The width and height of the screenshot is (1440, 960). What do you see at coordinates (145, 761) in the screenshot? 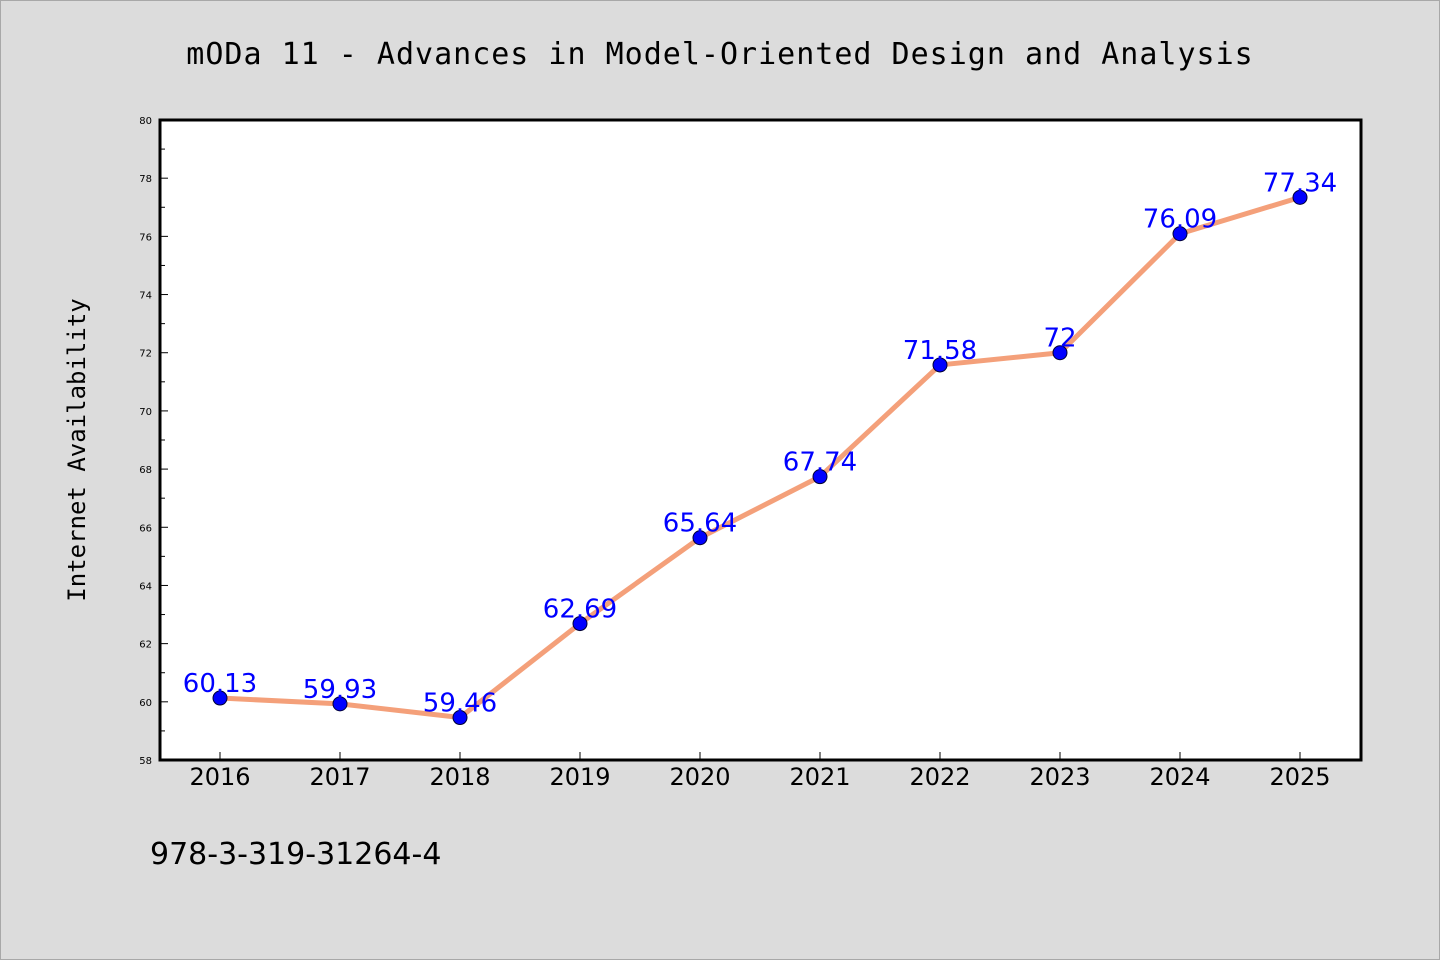
I see `y-tick-label: 58` at bounding box center [145, 761].